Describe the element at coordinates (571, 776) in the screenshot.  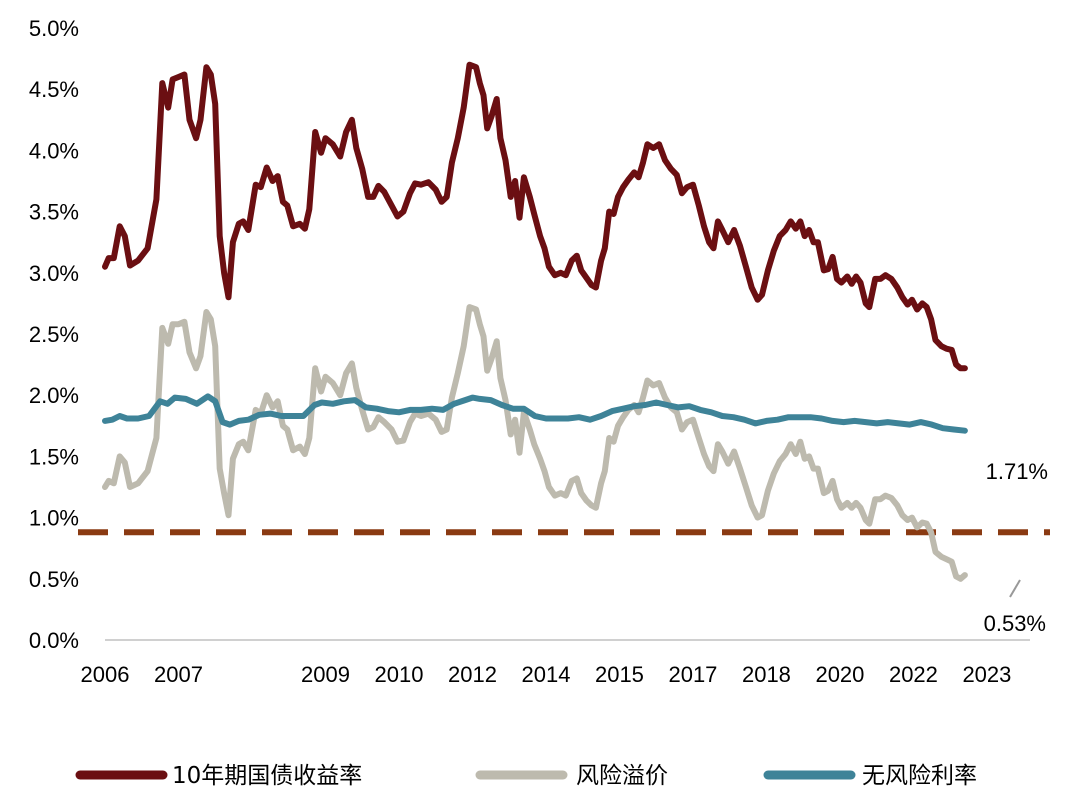
I see `legend-item-risk-premium: 风险溢价` at that location.